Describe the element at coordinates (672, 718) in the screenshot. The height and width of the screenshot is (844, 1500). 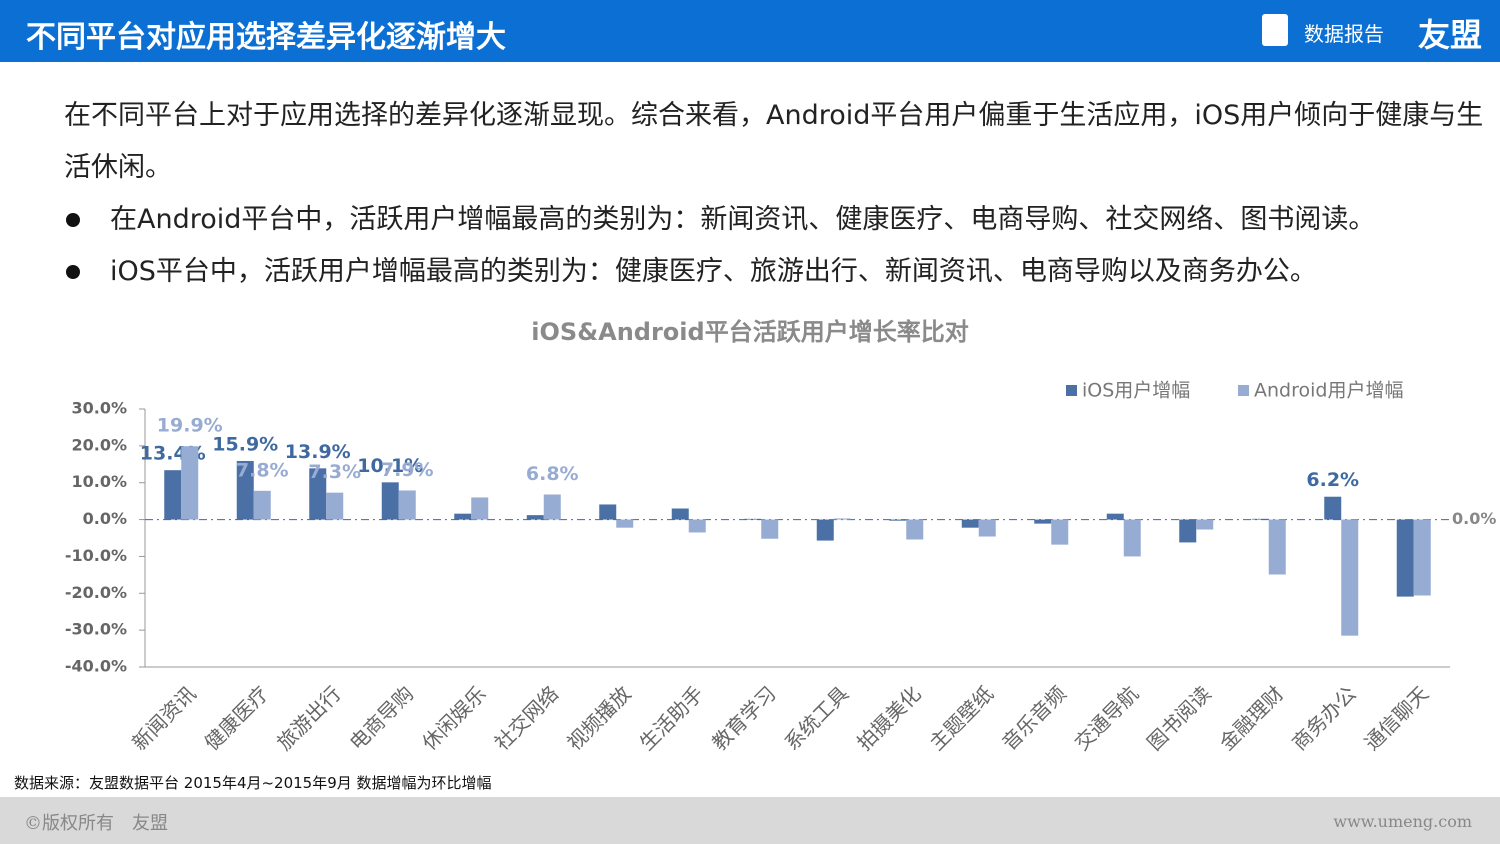
I see `x-tick-label: 生活助手` at that location.